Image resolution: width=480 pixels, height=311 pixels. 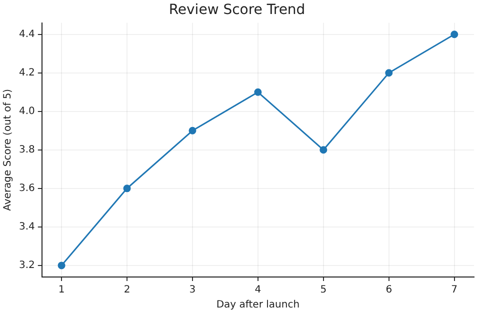 I want to click on x-tick-label: 1, so click(x=61, y=290).